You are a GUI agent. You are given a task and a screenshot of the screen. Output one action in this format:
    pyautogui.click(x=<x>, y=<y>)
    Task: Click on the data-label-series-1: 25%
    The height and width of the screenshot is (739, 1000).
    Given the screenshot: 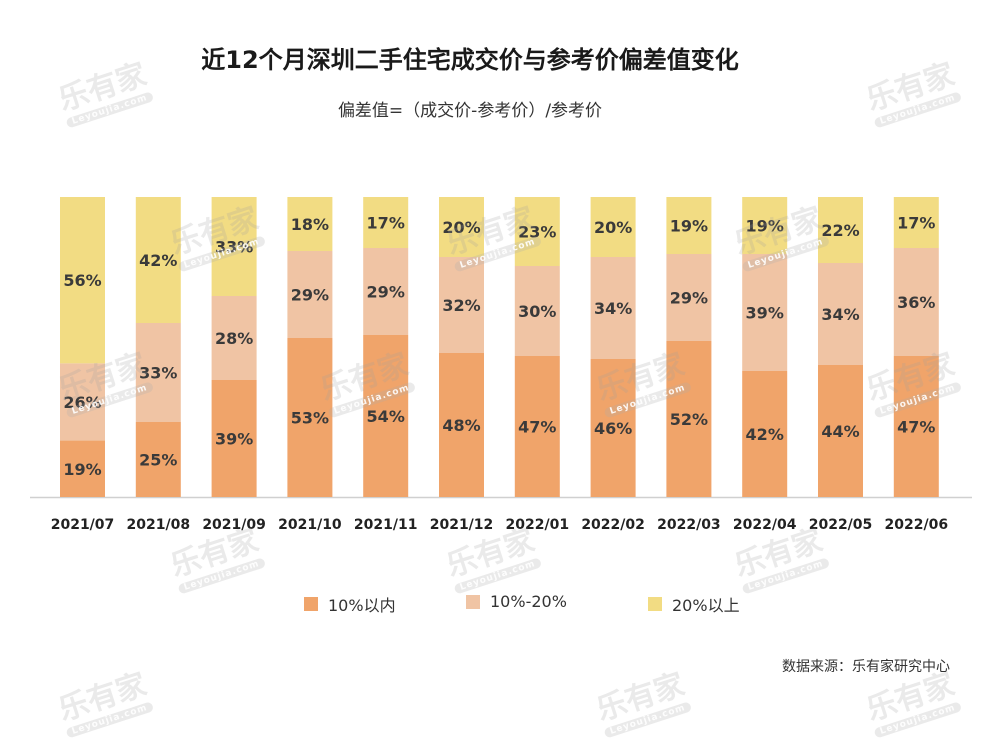 What is the action you would take?
    pyautogui.click(x=158, y=460)
    